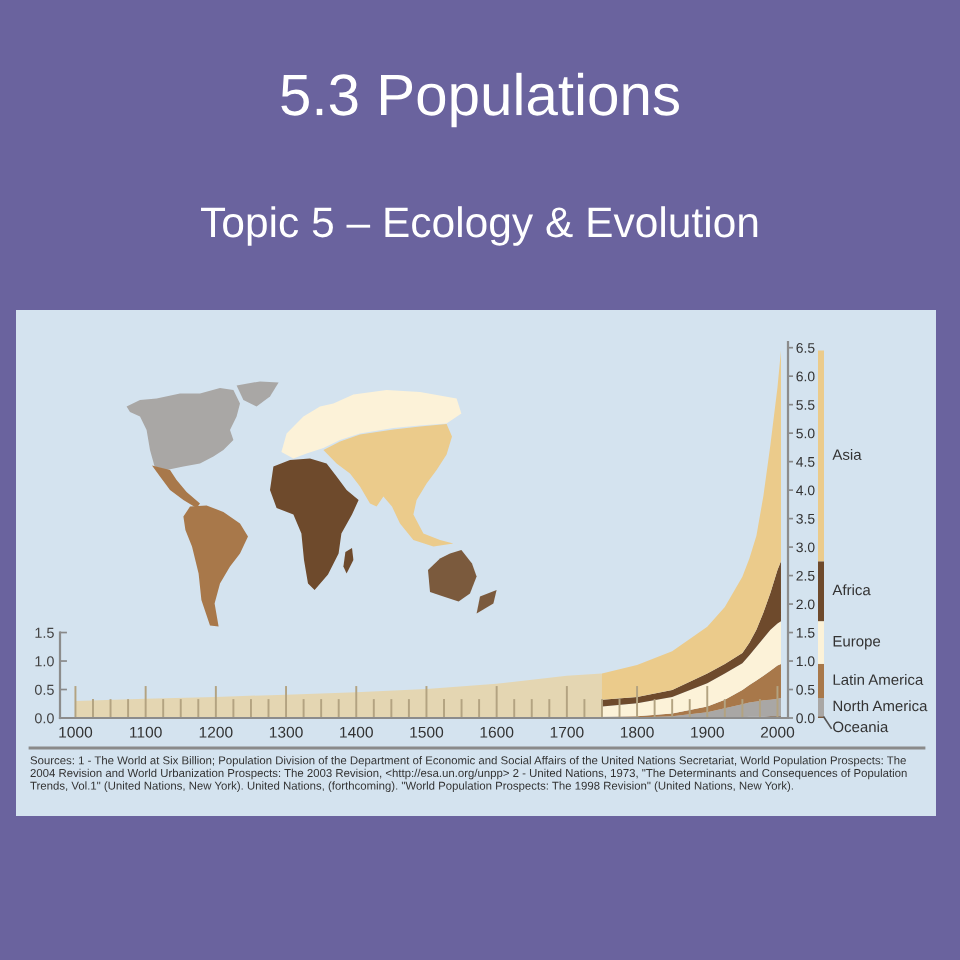  I want to click on chart-subtitle: Topic 5 – Ecology & Evolution, so click(479, 226).